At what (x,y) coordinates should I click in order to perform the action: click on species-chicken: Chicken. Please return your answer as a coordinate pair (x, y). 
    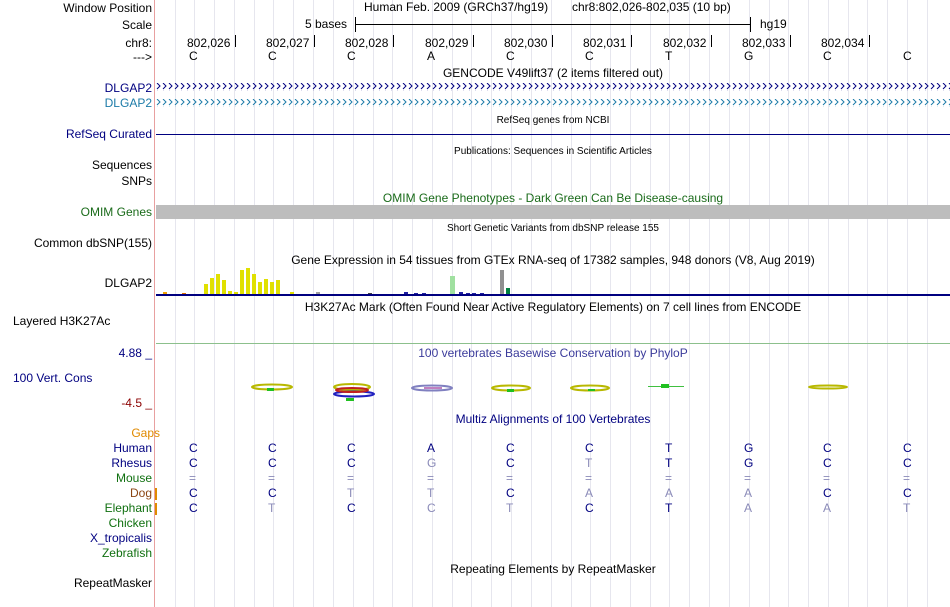
    Looking at the image, I should click on (130, 523).